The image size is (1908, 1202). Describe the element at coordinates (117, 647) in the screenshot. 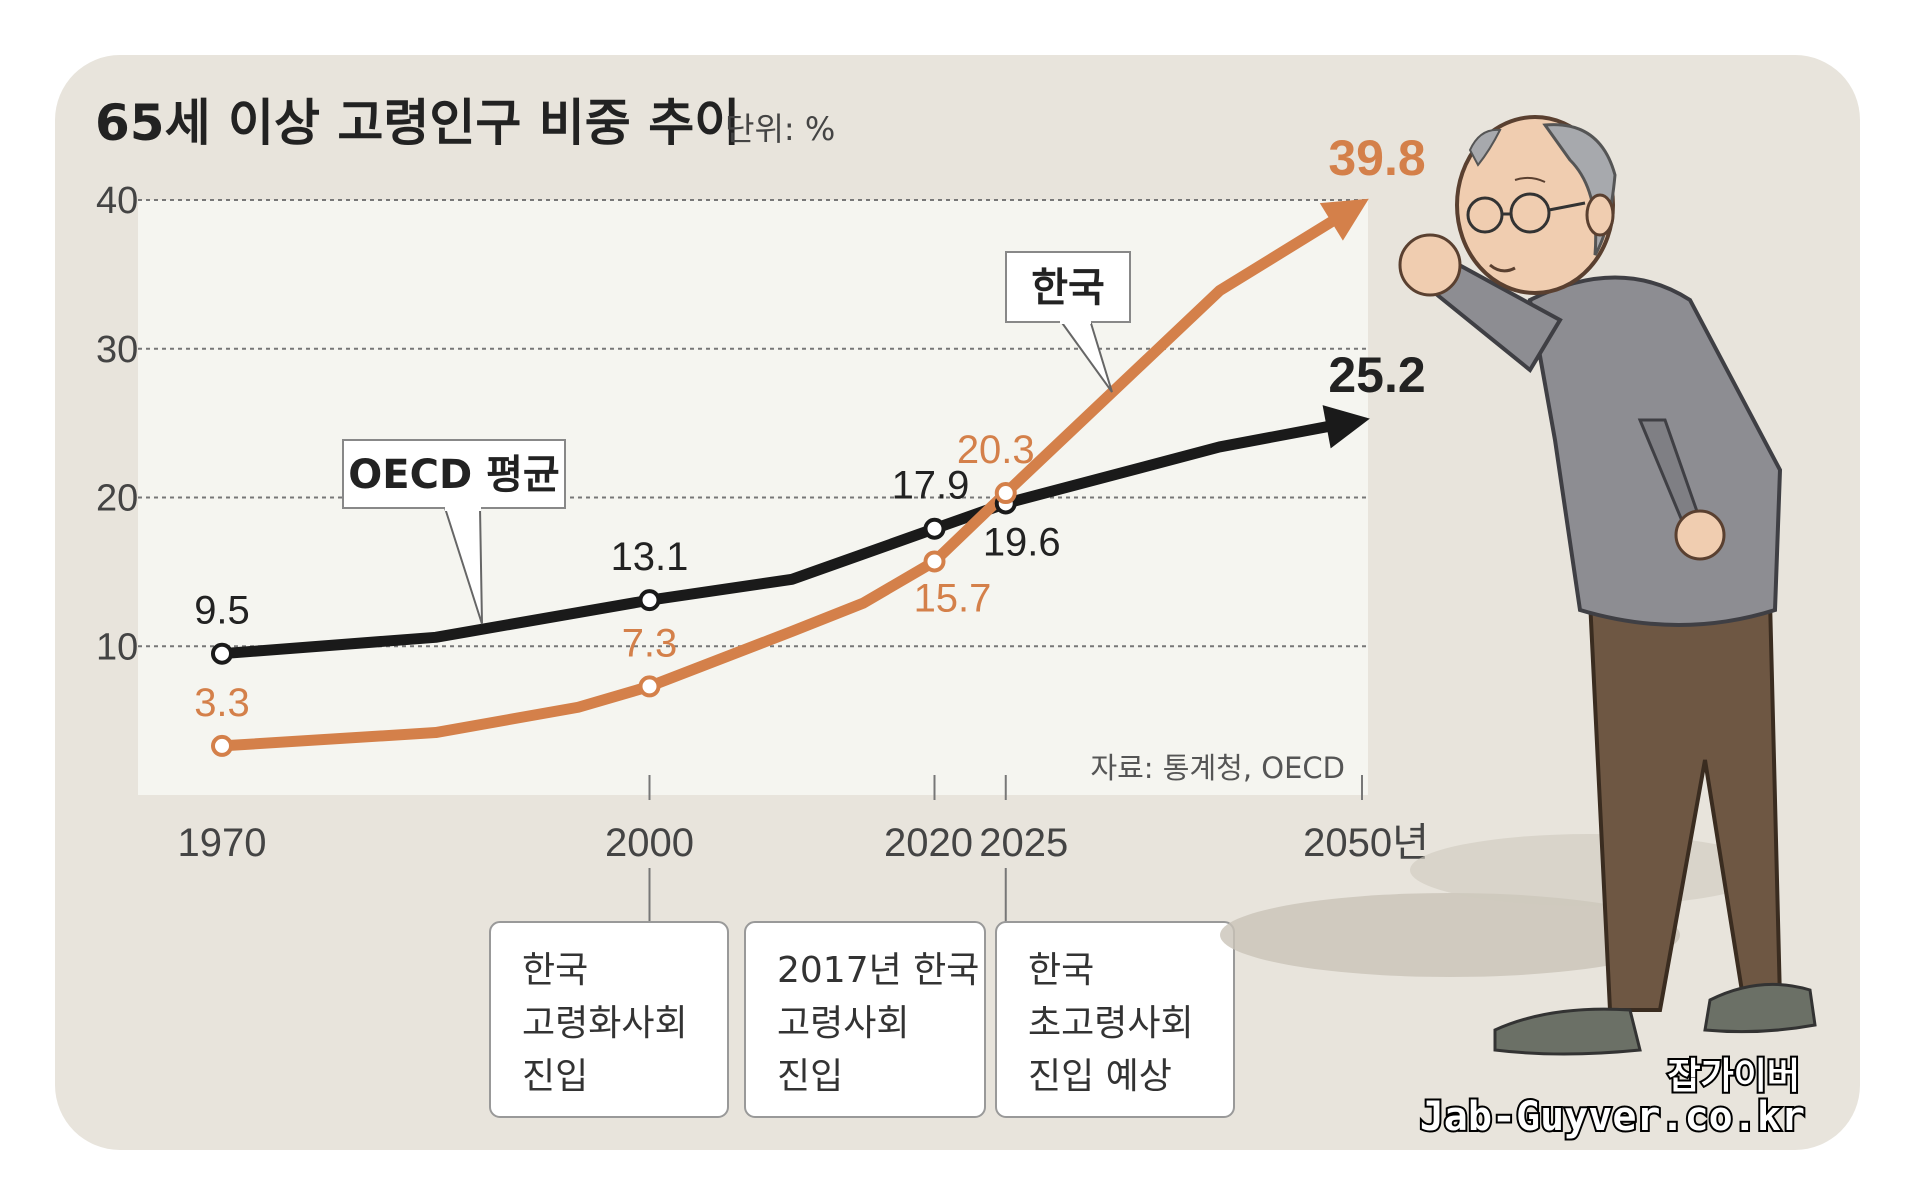

I see `y-tick-10: 10` at that location.